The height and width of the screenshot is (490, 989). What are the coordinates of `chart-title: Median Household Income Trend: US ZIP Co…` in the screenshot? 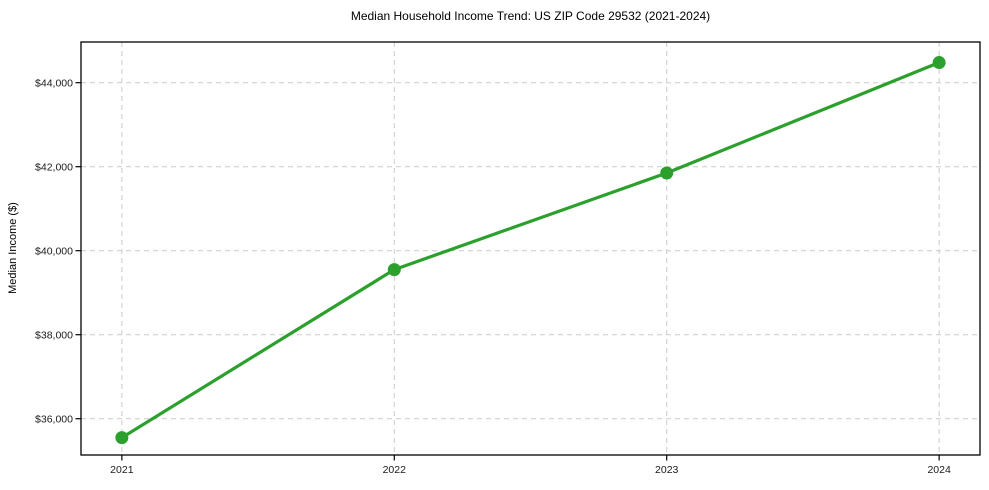 It's located at (530, 16).